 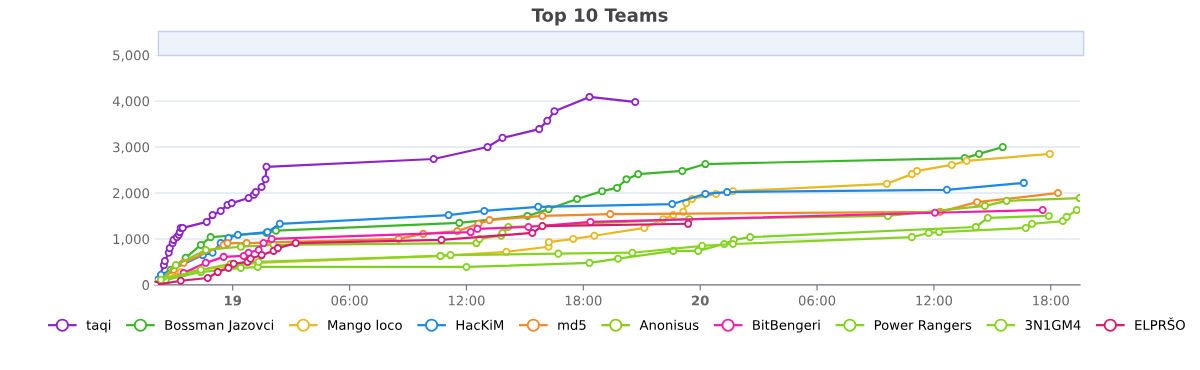 What do you see at coordinates (146, 285) in the screenshot?
I see `y-tick-label: 0` at bounding box center [146, 285].